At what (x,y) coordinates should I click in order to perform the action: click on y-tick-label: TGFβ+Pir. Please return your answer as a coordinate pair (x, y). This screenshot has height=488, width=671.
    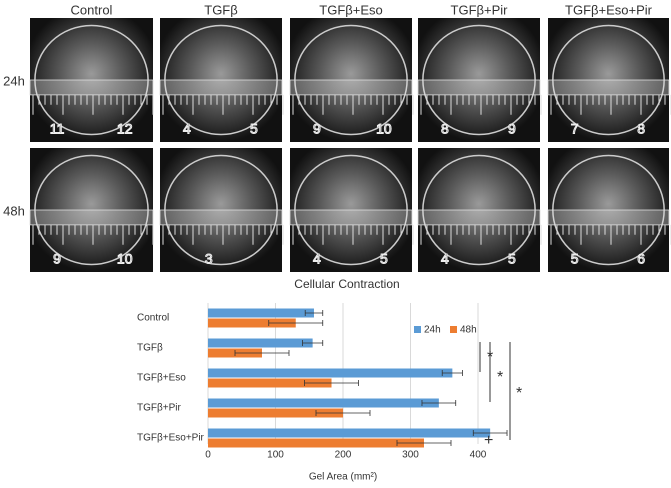
    Looking at the image, I should click on (159, 408).